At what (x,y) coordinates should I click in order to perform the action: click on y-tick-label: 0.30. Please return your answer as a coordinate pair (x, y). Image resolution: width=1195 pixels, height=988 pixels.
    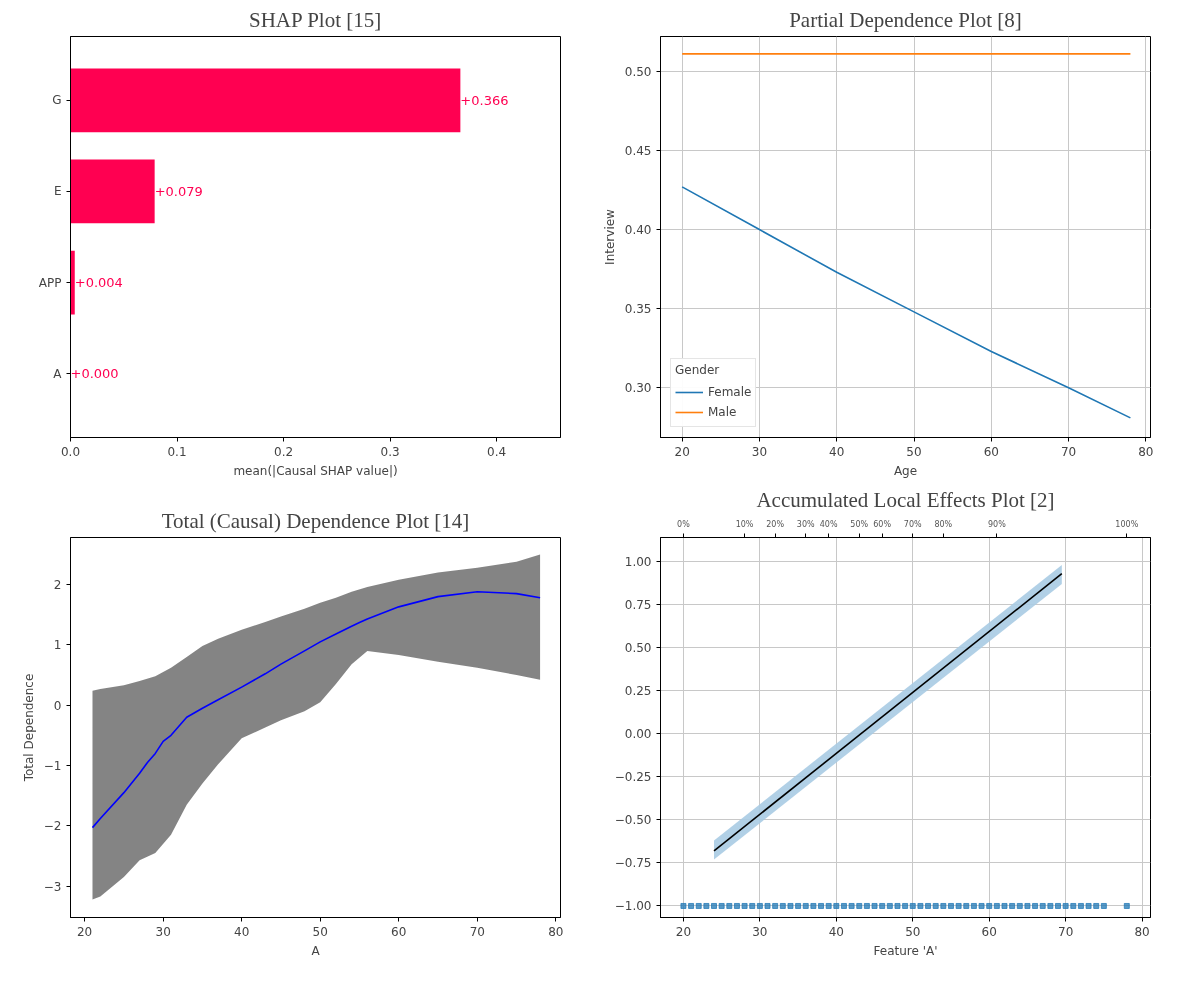
    Looking at the image, I should click on (638, 388).